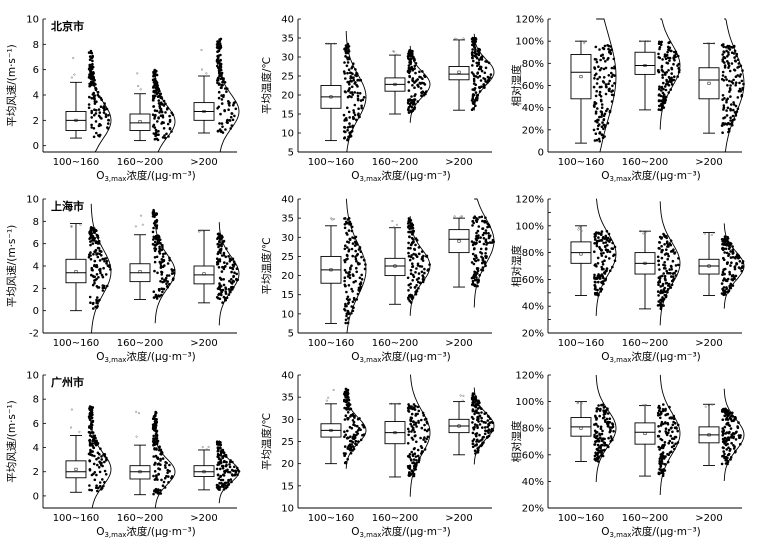 Image resolution: width=769 pixels, height=546 pixels. What do you see at coordinates (67, 206) in the screenshot?
I see `city-label: 上海市` at bounding box center [67, 206].